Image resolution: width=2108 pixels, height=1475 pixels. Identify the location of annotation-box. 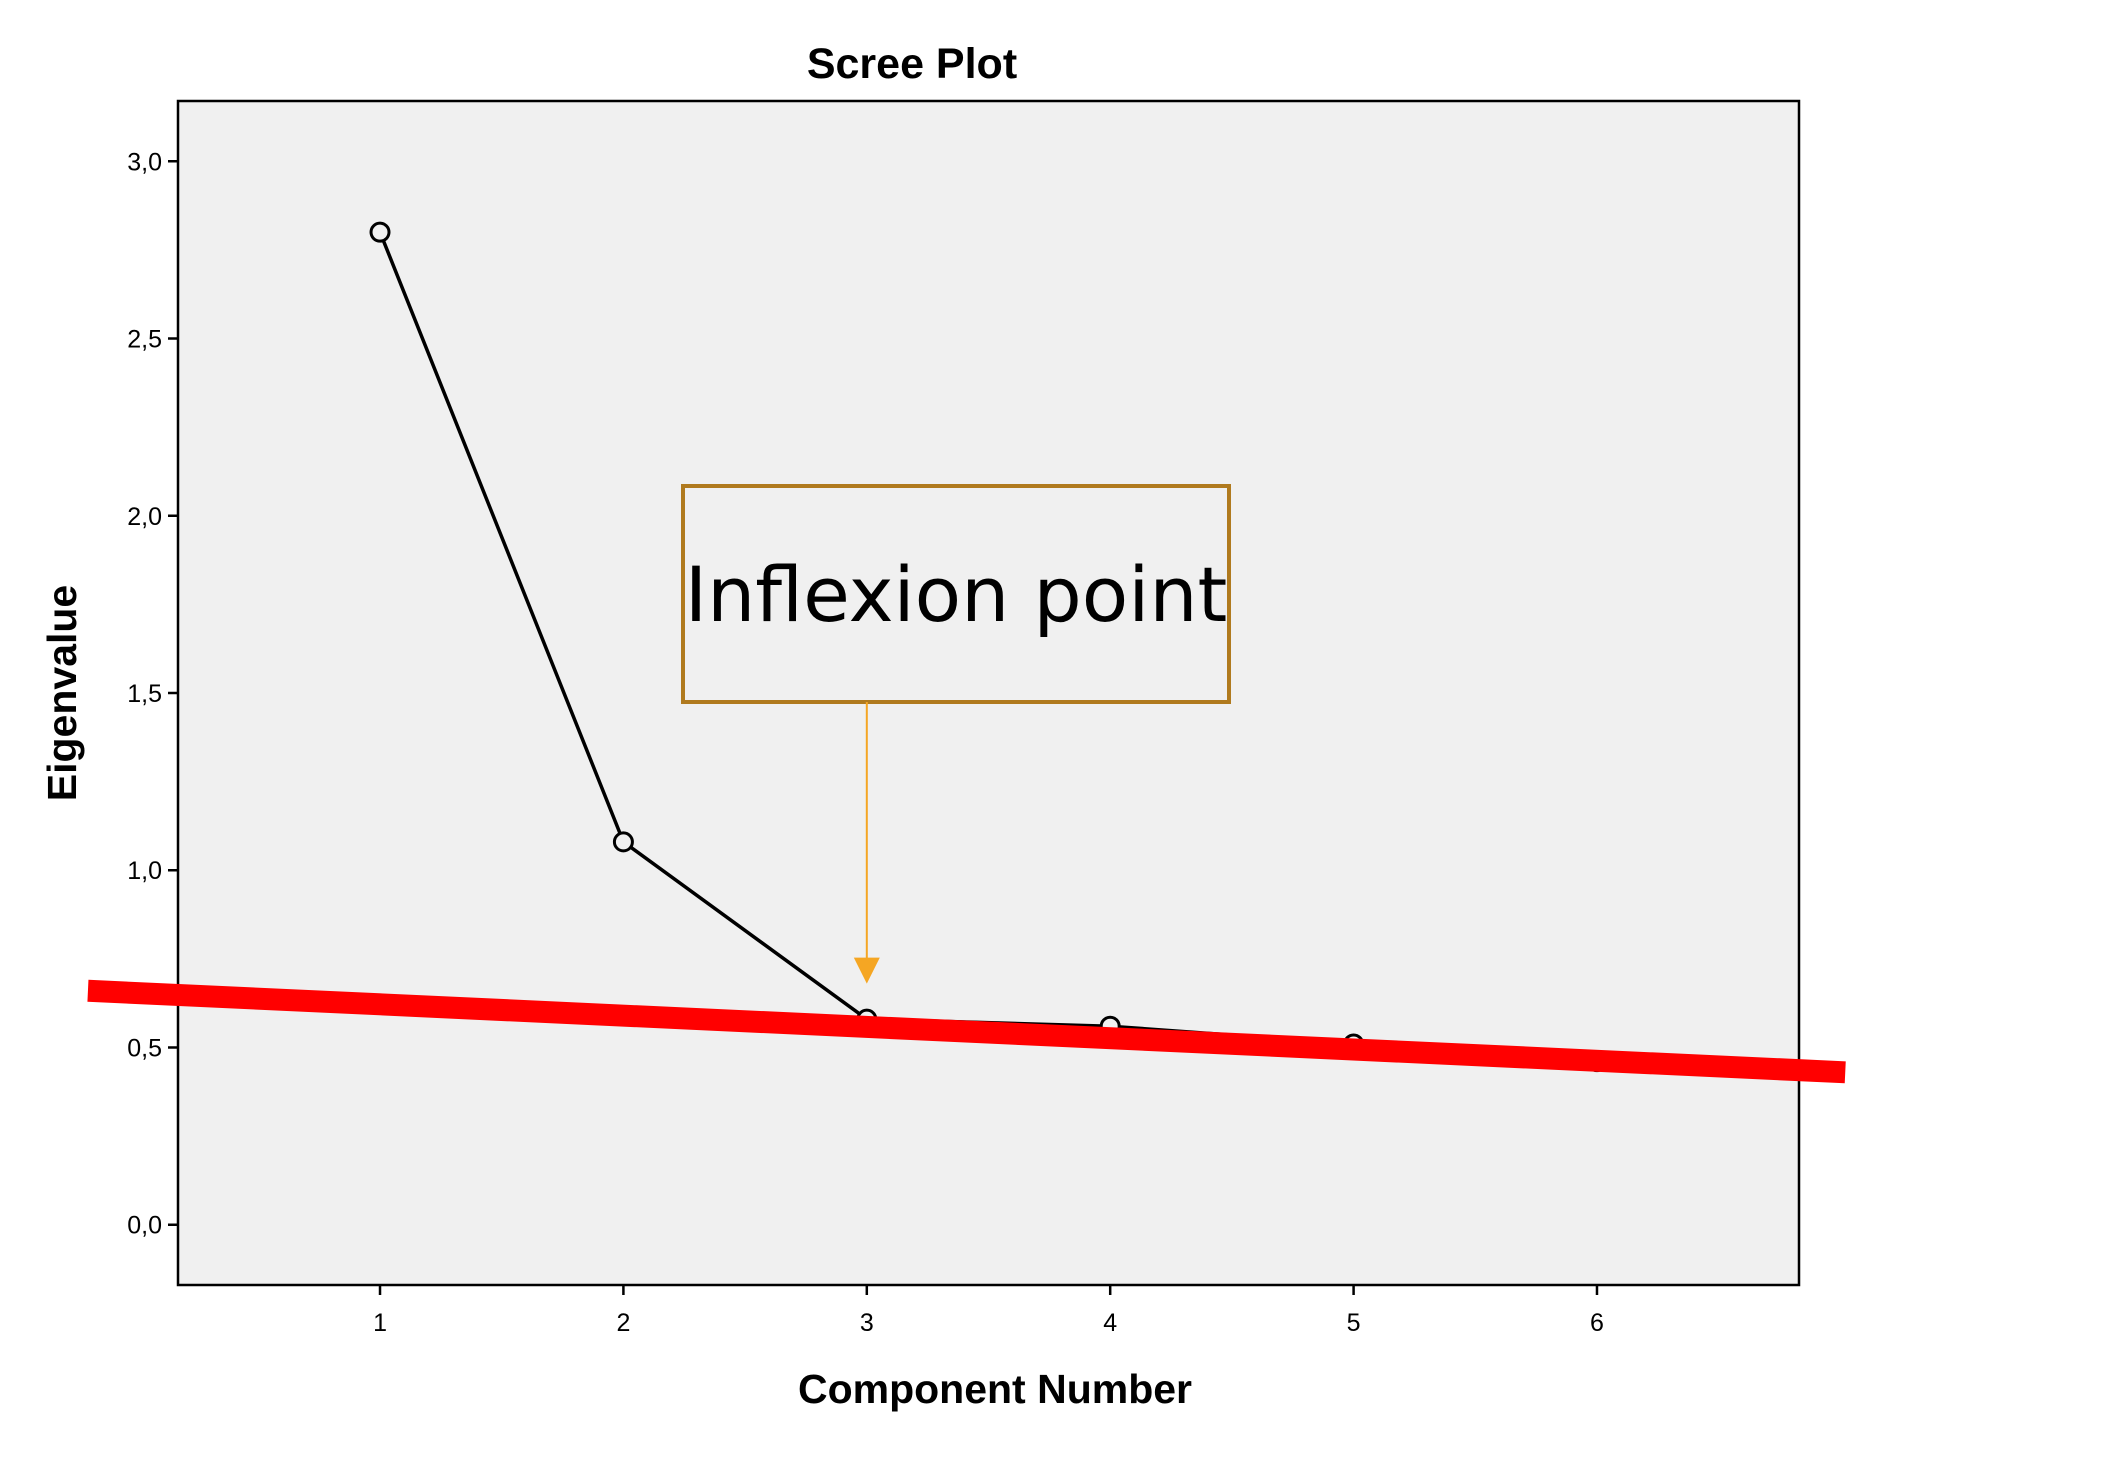
(956, 594).